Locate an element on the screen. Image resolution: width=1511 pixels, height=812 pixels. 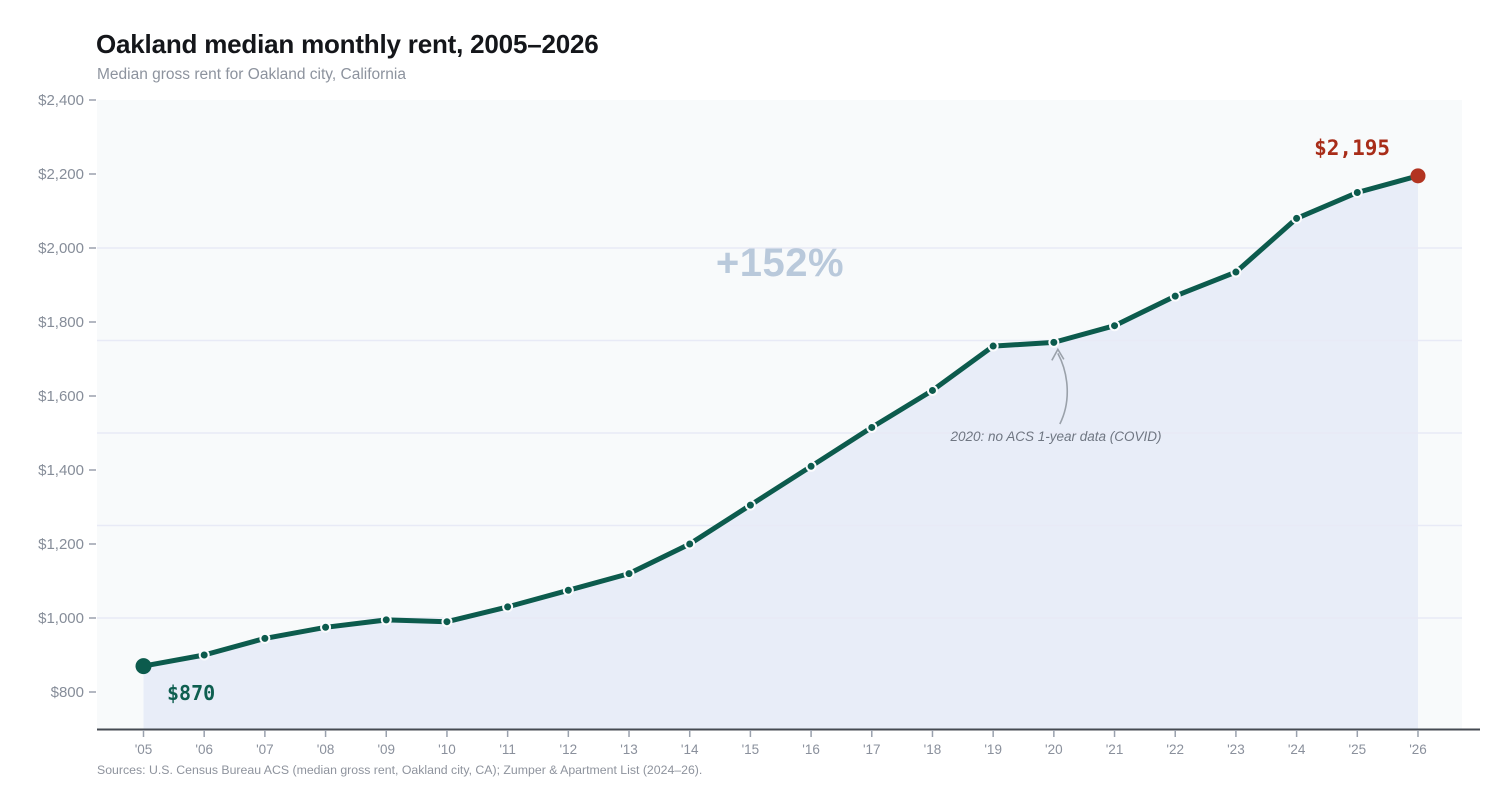
y-tick-label: $800 is located at coordinates (67, 692).